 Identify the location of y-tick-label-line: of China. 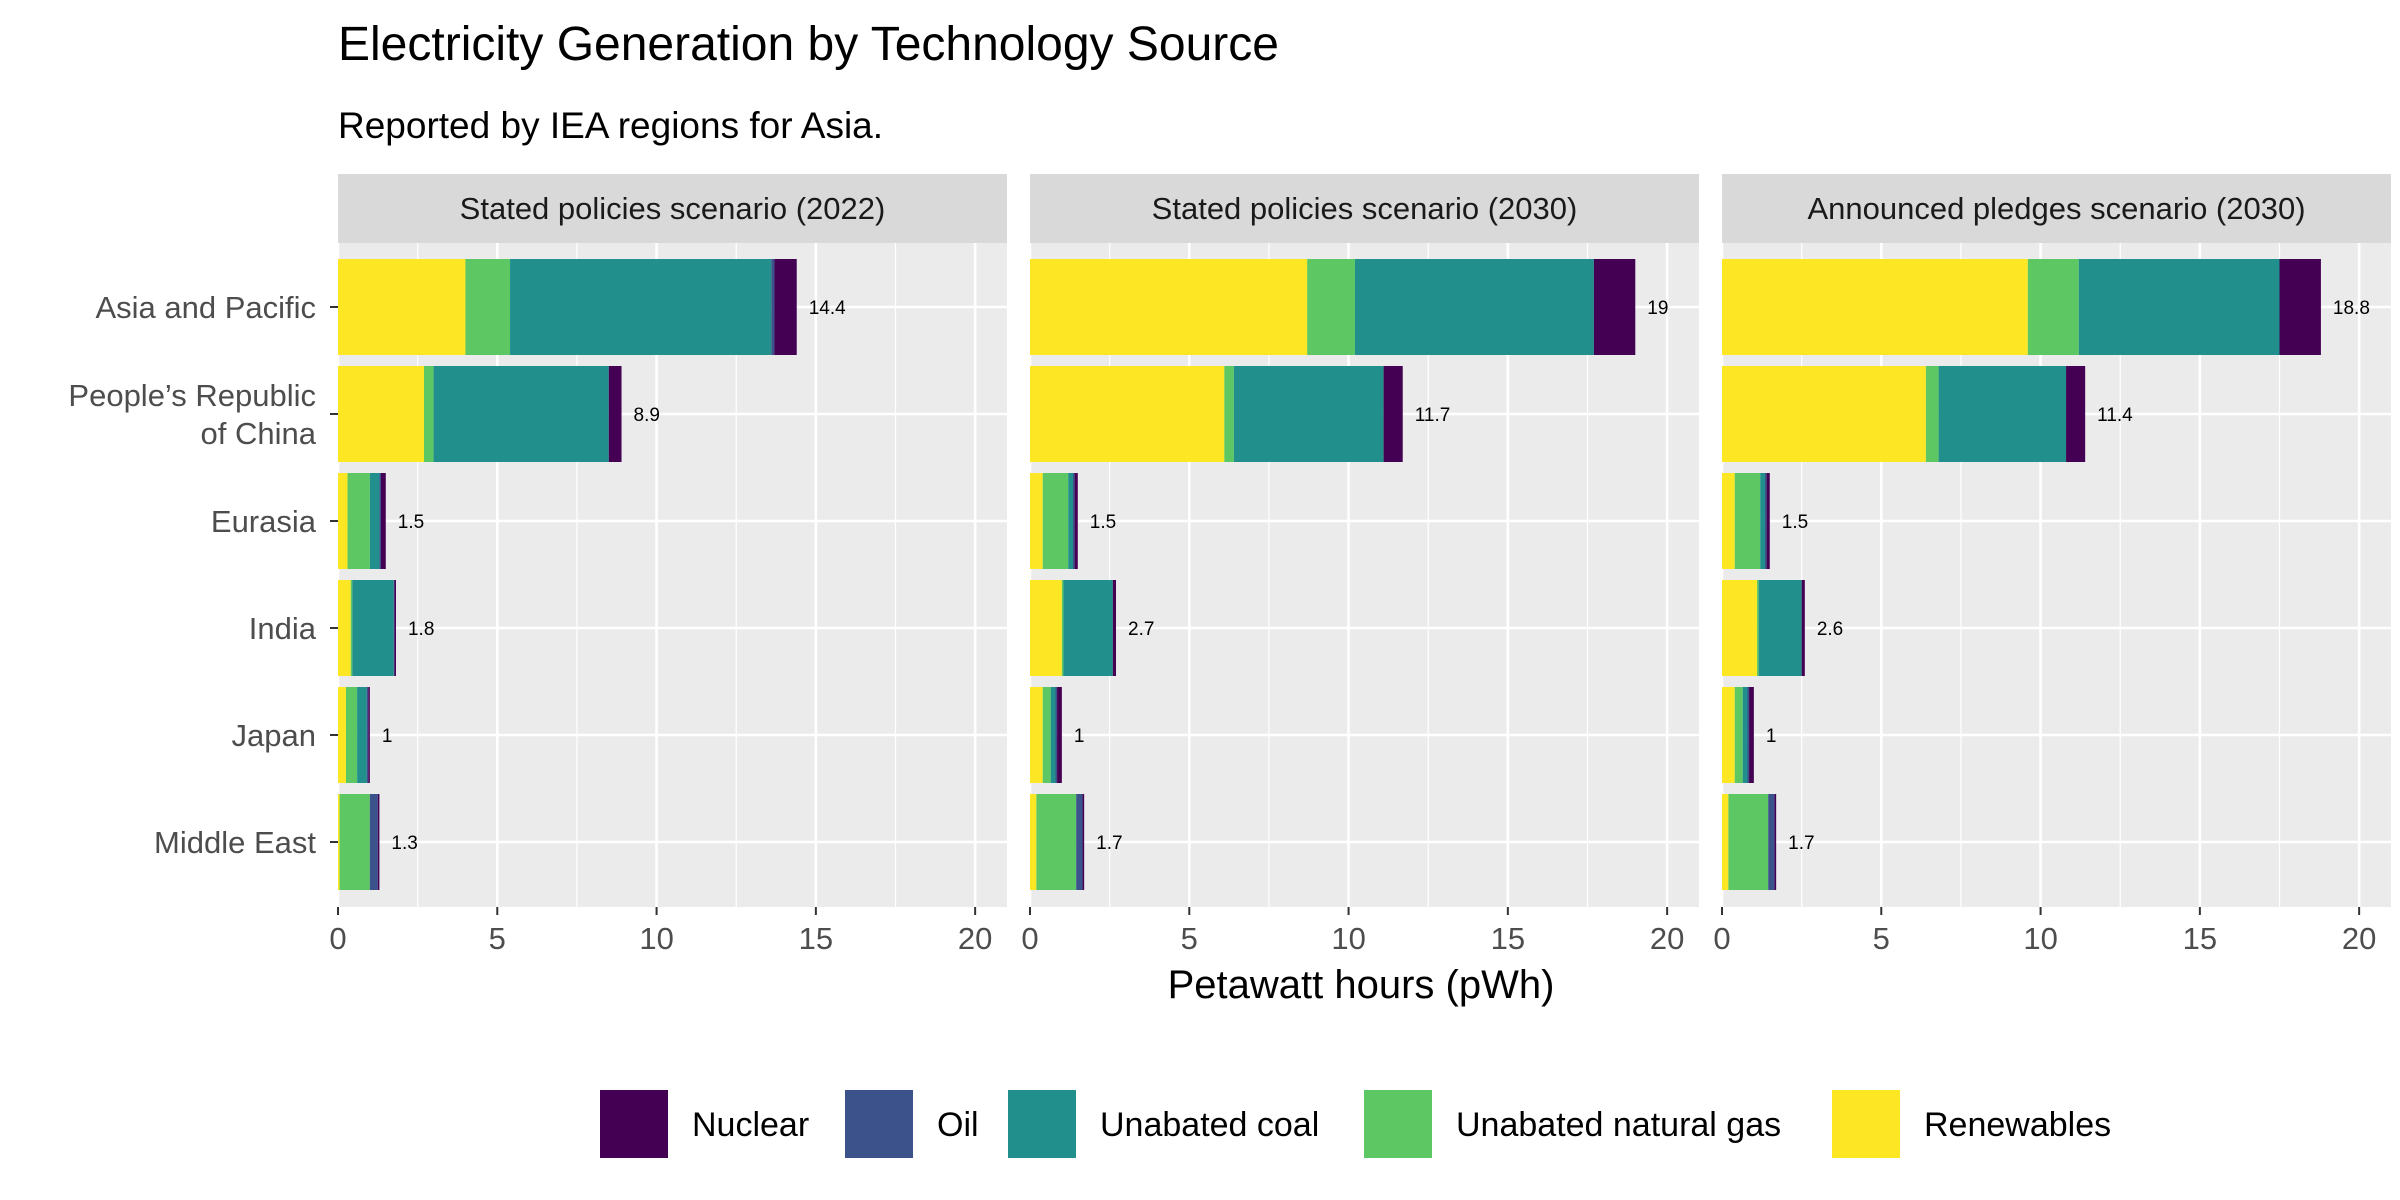
(259, 433).